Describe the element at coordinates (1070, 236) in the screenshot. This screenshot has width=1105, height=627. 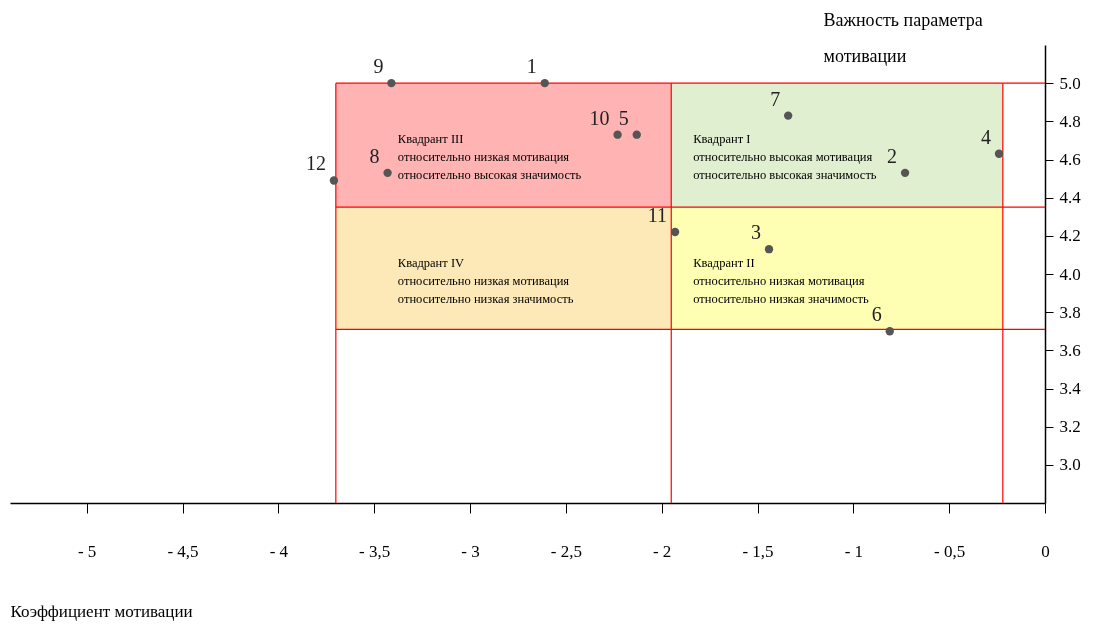
I see `y-tick-label: 4.2` at that location.